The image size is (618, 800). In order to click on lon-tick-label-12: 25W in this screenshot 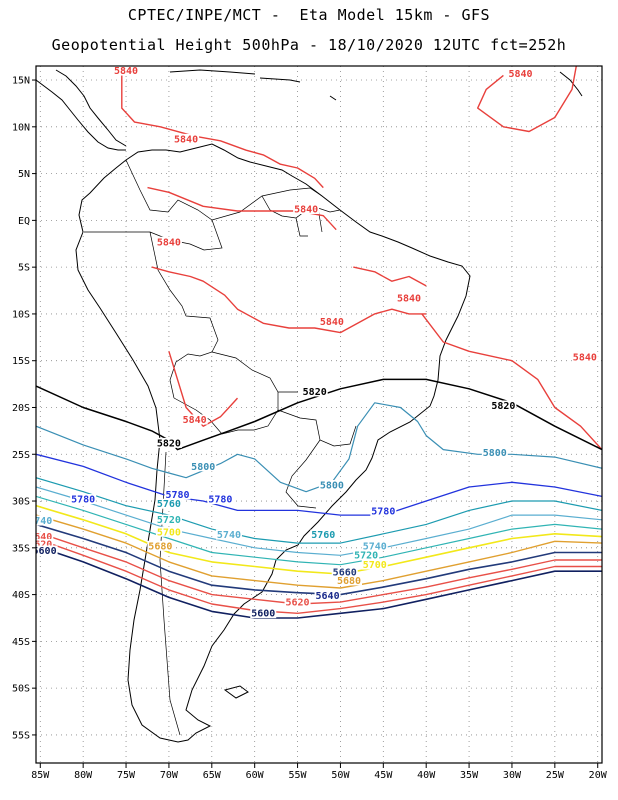, I will do `click(555, 775)`.